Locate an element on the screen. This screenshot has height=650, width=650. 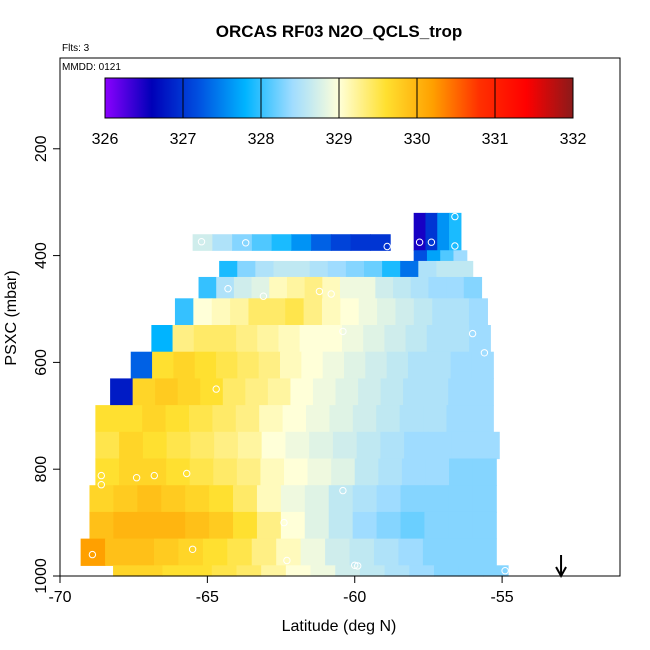
x-axis-label: Latitude (deg N) is located at coordinates (339, 626).